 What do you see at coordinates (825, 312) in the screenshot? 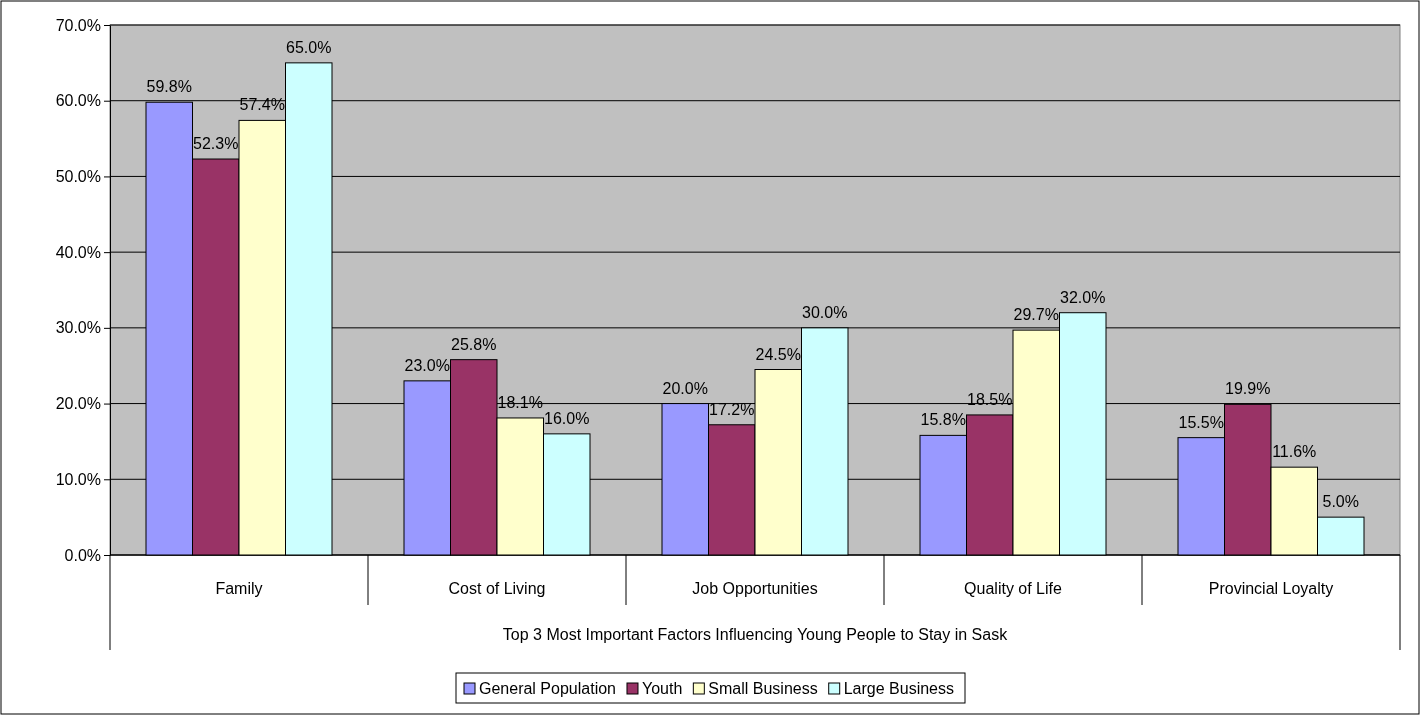
I see `data-label: 30.0%` at bounding box center [825, 312].